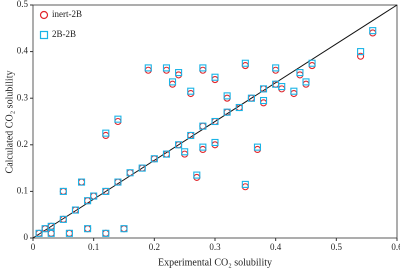 The height and width of the screenshot is (272, 400). What do you see at coordinates (33, 247) in the screenshot?
I see `x-tick-label: 0` at bounding box center [33, 247].